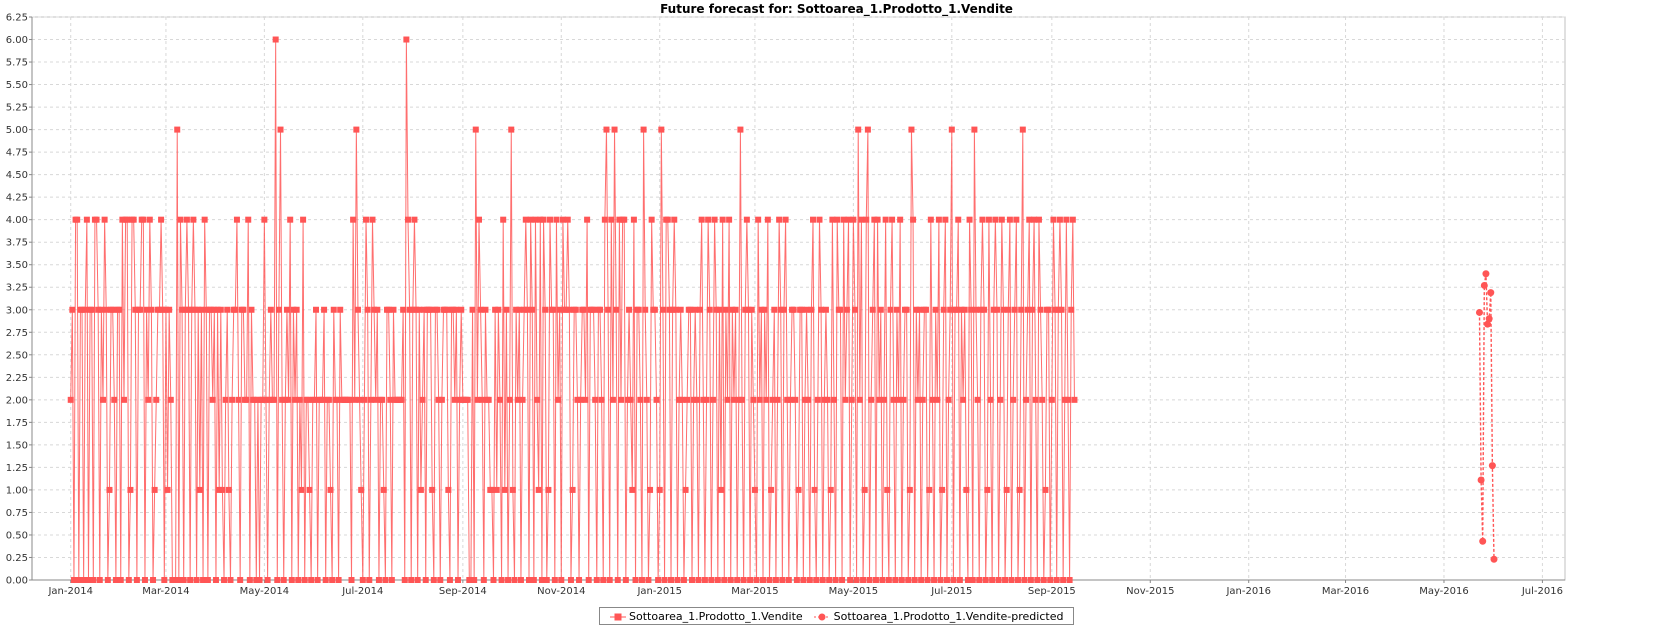 This screenshot has width=1673, height=627. What do you see at coordinates (716, 616) in the screenshot?
I see `legend-label-actual: Sottoarea_1.Prodotto_1.Vendite` at bounding box center [716, 616].